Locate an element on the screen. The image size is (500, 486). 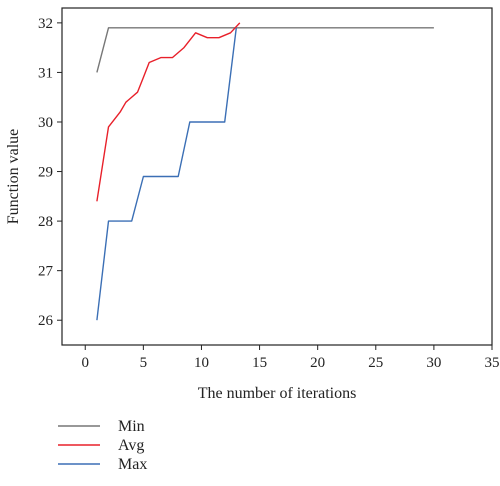
y-tick-label: 31 is located at coordinates (45, 73).